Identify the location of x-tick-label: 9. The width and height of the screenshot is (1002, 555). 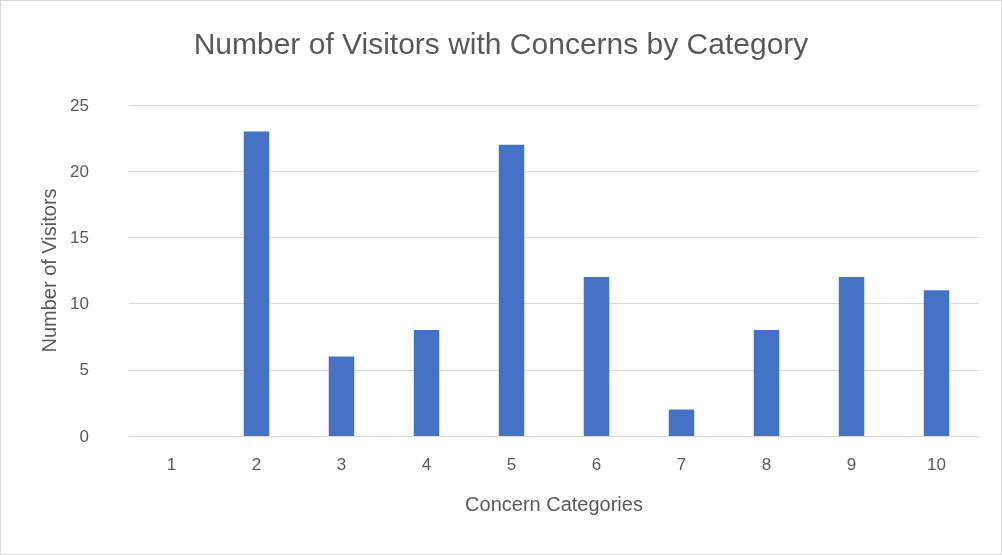
(851, 464).